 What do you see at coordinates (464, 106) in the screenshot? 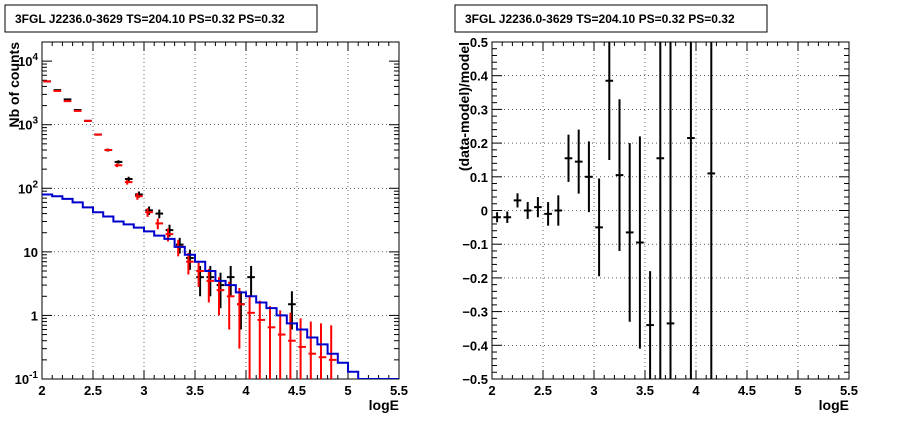
I see `y-axis-label: (data-model)/model` at bounding box center [464, 106].